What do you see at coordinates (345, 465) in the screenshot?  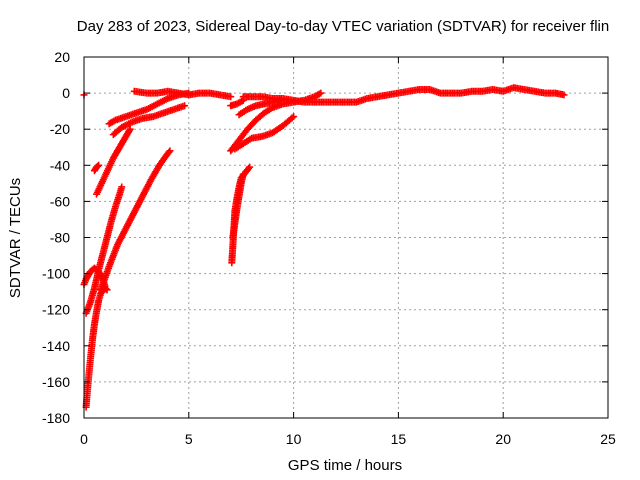 I see `x-axis-label: GPS time / hours` at bounding box center [345, 465].